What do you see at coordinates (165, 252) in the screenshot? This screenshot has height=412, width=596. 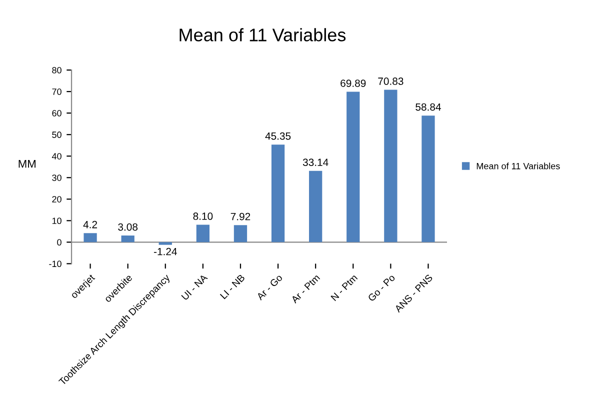 I see `data-label: -1.24` at bounding box center [165, 252].